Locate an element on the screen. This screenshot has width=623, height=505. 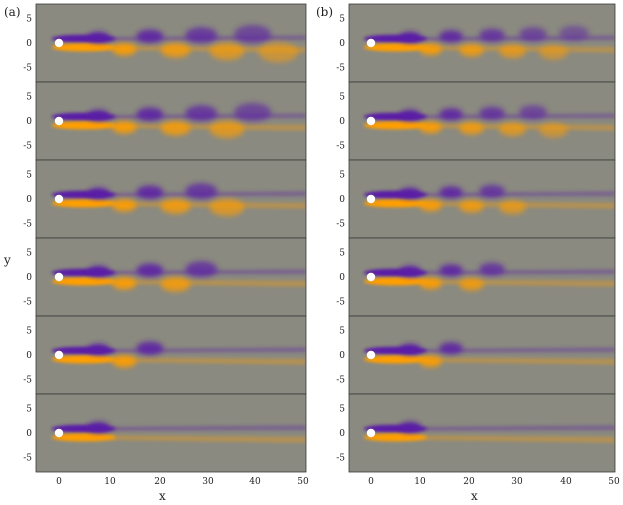
x-tick-label: 10 is located at coordinates (110, 482).